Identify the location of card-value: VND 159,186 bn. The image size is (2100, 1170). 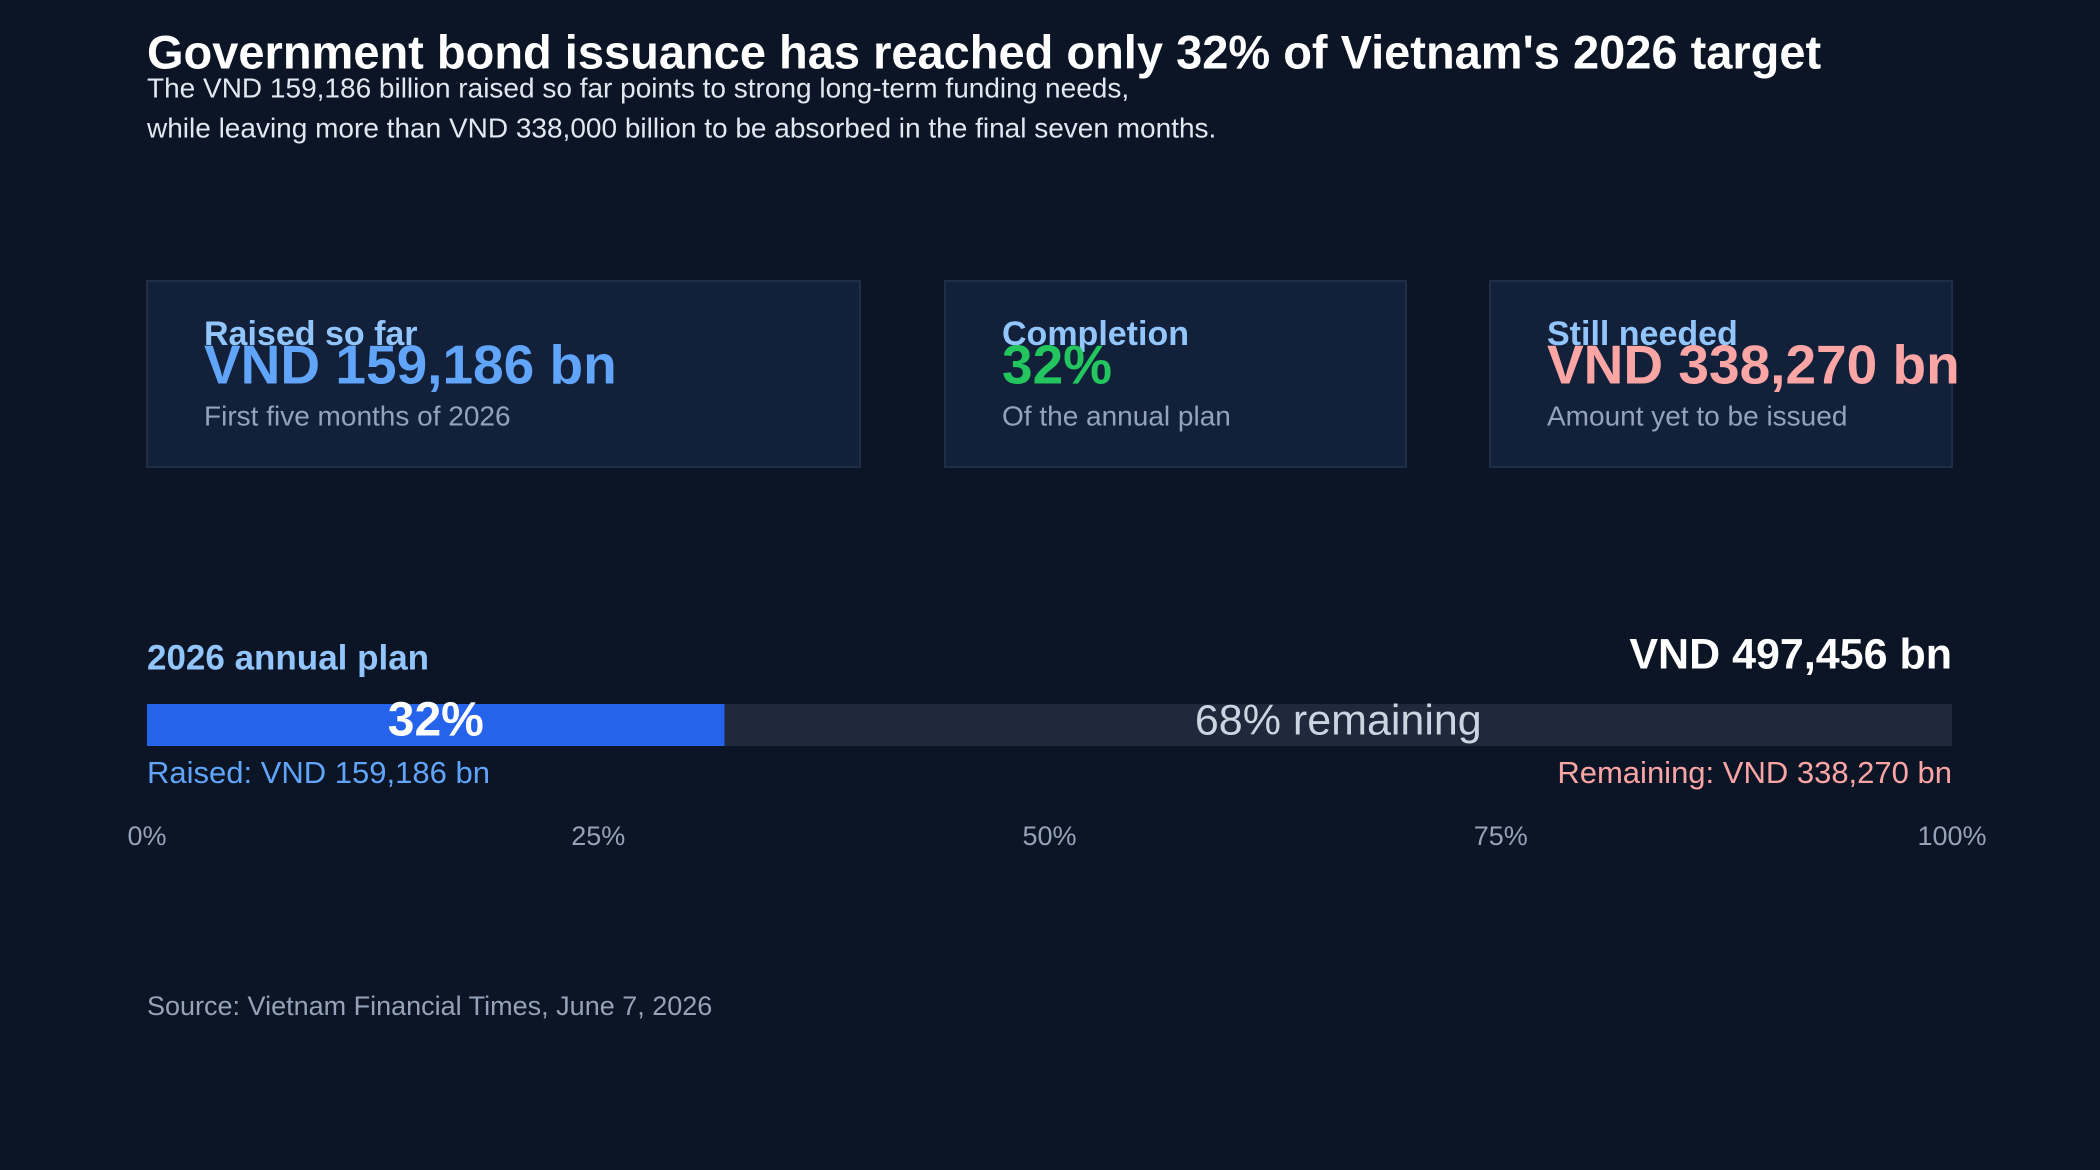
(410, 365).